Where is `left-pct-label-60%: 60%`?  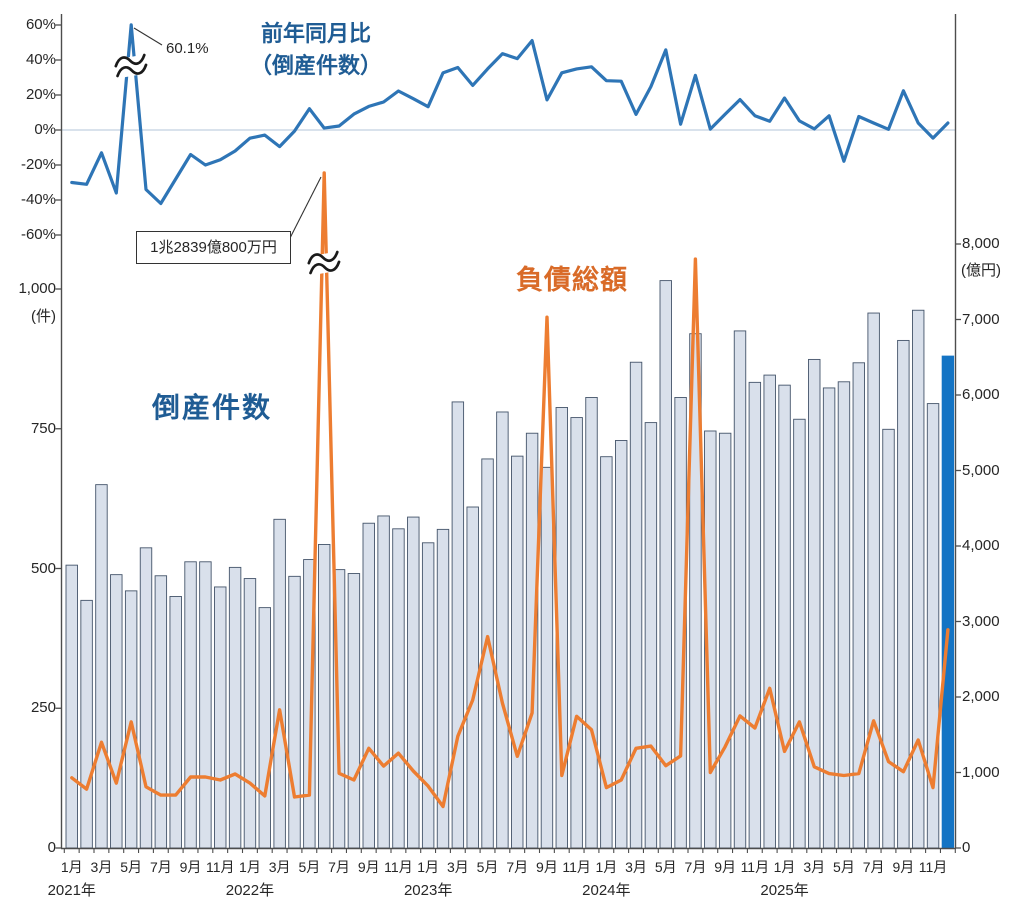
left-pct-label-60%: 60% is located at coordinates (40, 24).